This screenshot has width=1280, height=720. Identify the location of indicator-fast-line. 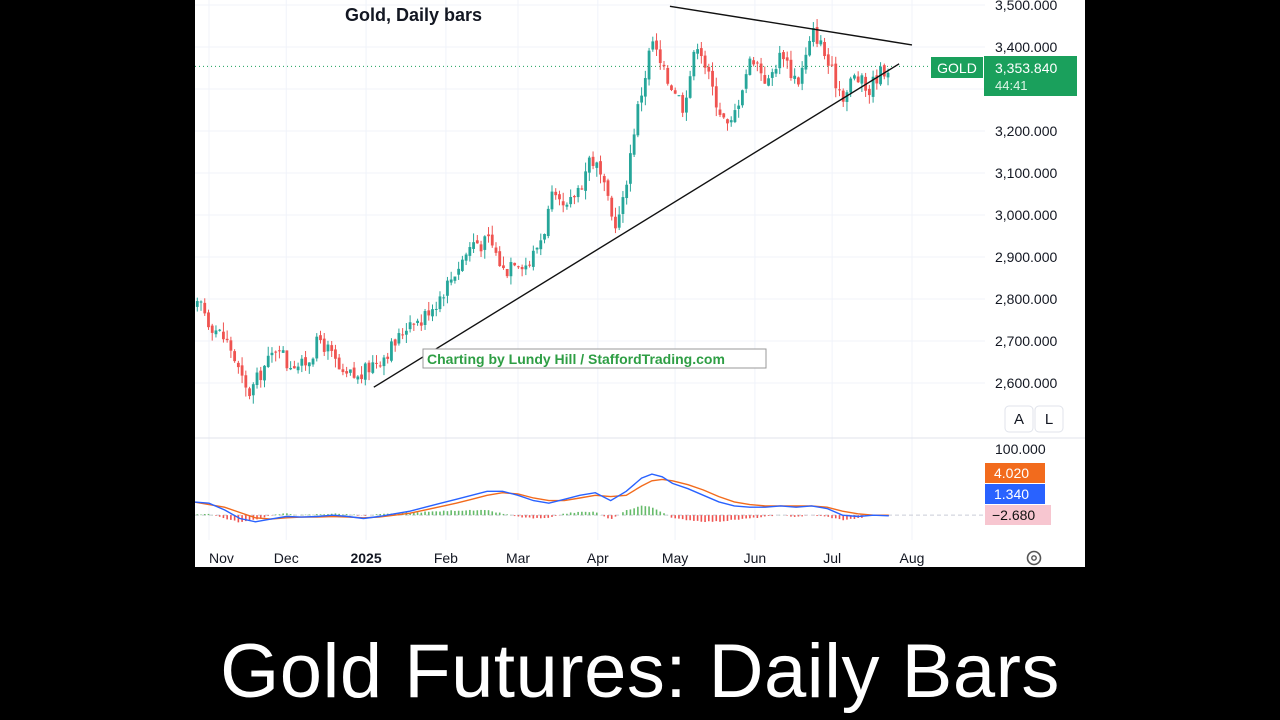
(542, 498).